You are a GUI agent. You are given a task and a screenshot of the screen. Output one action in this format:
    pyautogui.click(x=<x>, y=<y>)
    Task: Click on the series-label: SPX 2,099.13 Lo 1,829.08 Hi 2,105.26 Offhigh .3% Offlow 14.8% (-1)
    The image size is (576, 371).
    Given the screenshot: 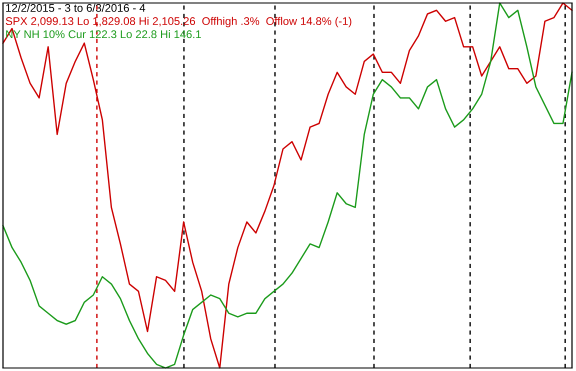 What is the action you would take?
    pyautogui.click(x=179, y=22)
    